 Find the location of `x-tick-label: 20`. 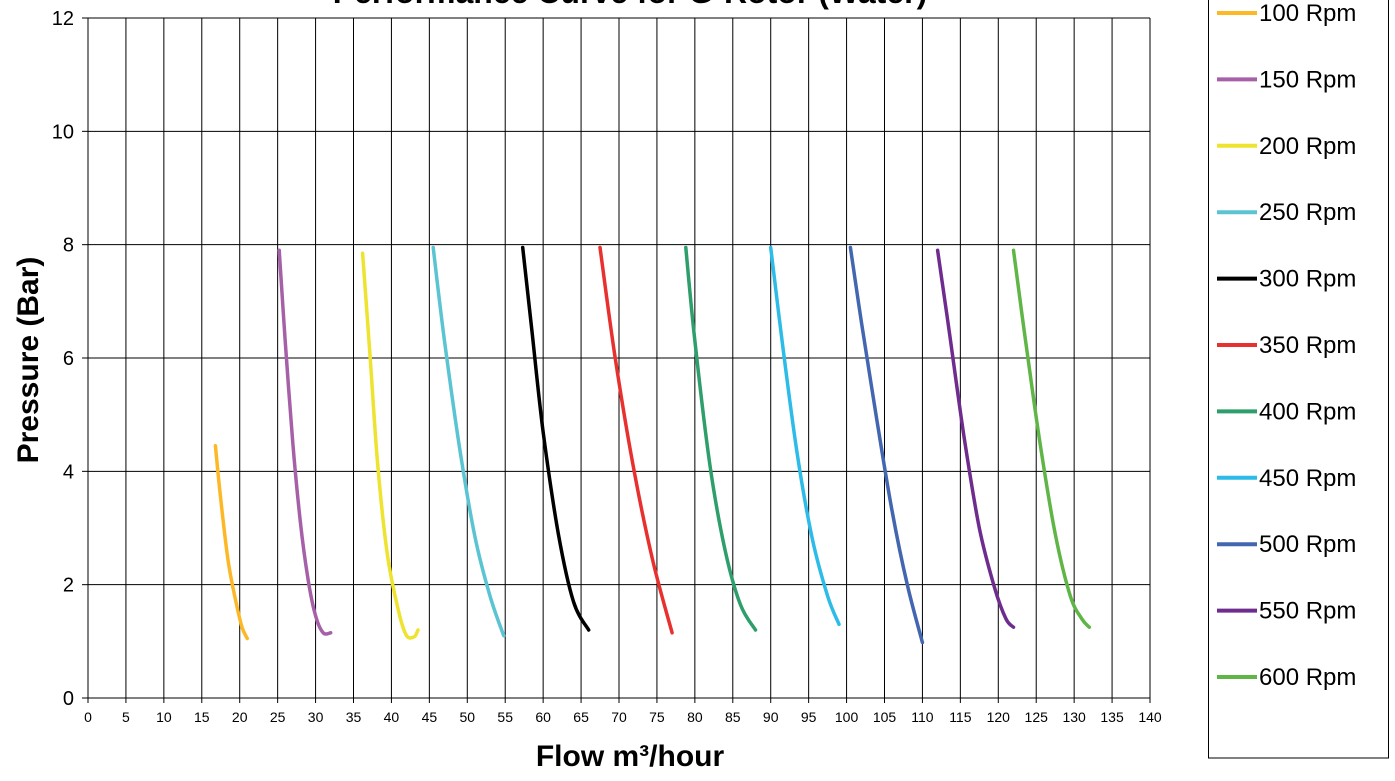

x-tick-label: 20 is located at coordinates (240, 717).